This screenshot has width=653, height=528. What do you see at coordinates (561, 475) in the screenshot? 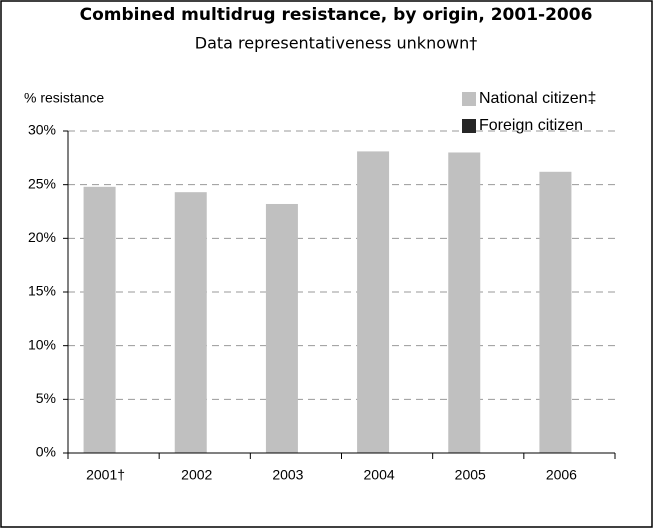
I see `x-tick-label: 2006` at bounding box center [561, 475].